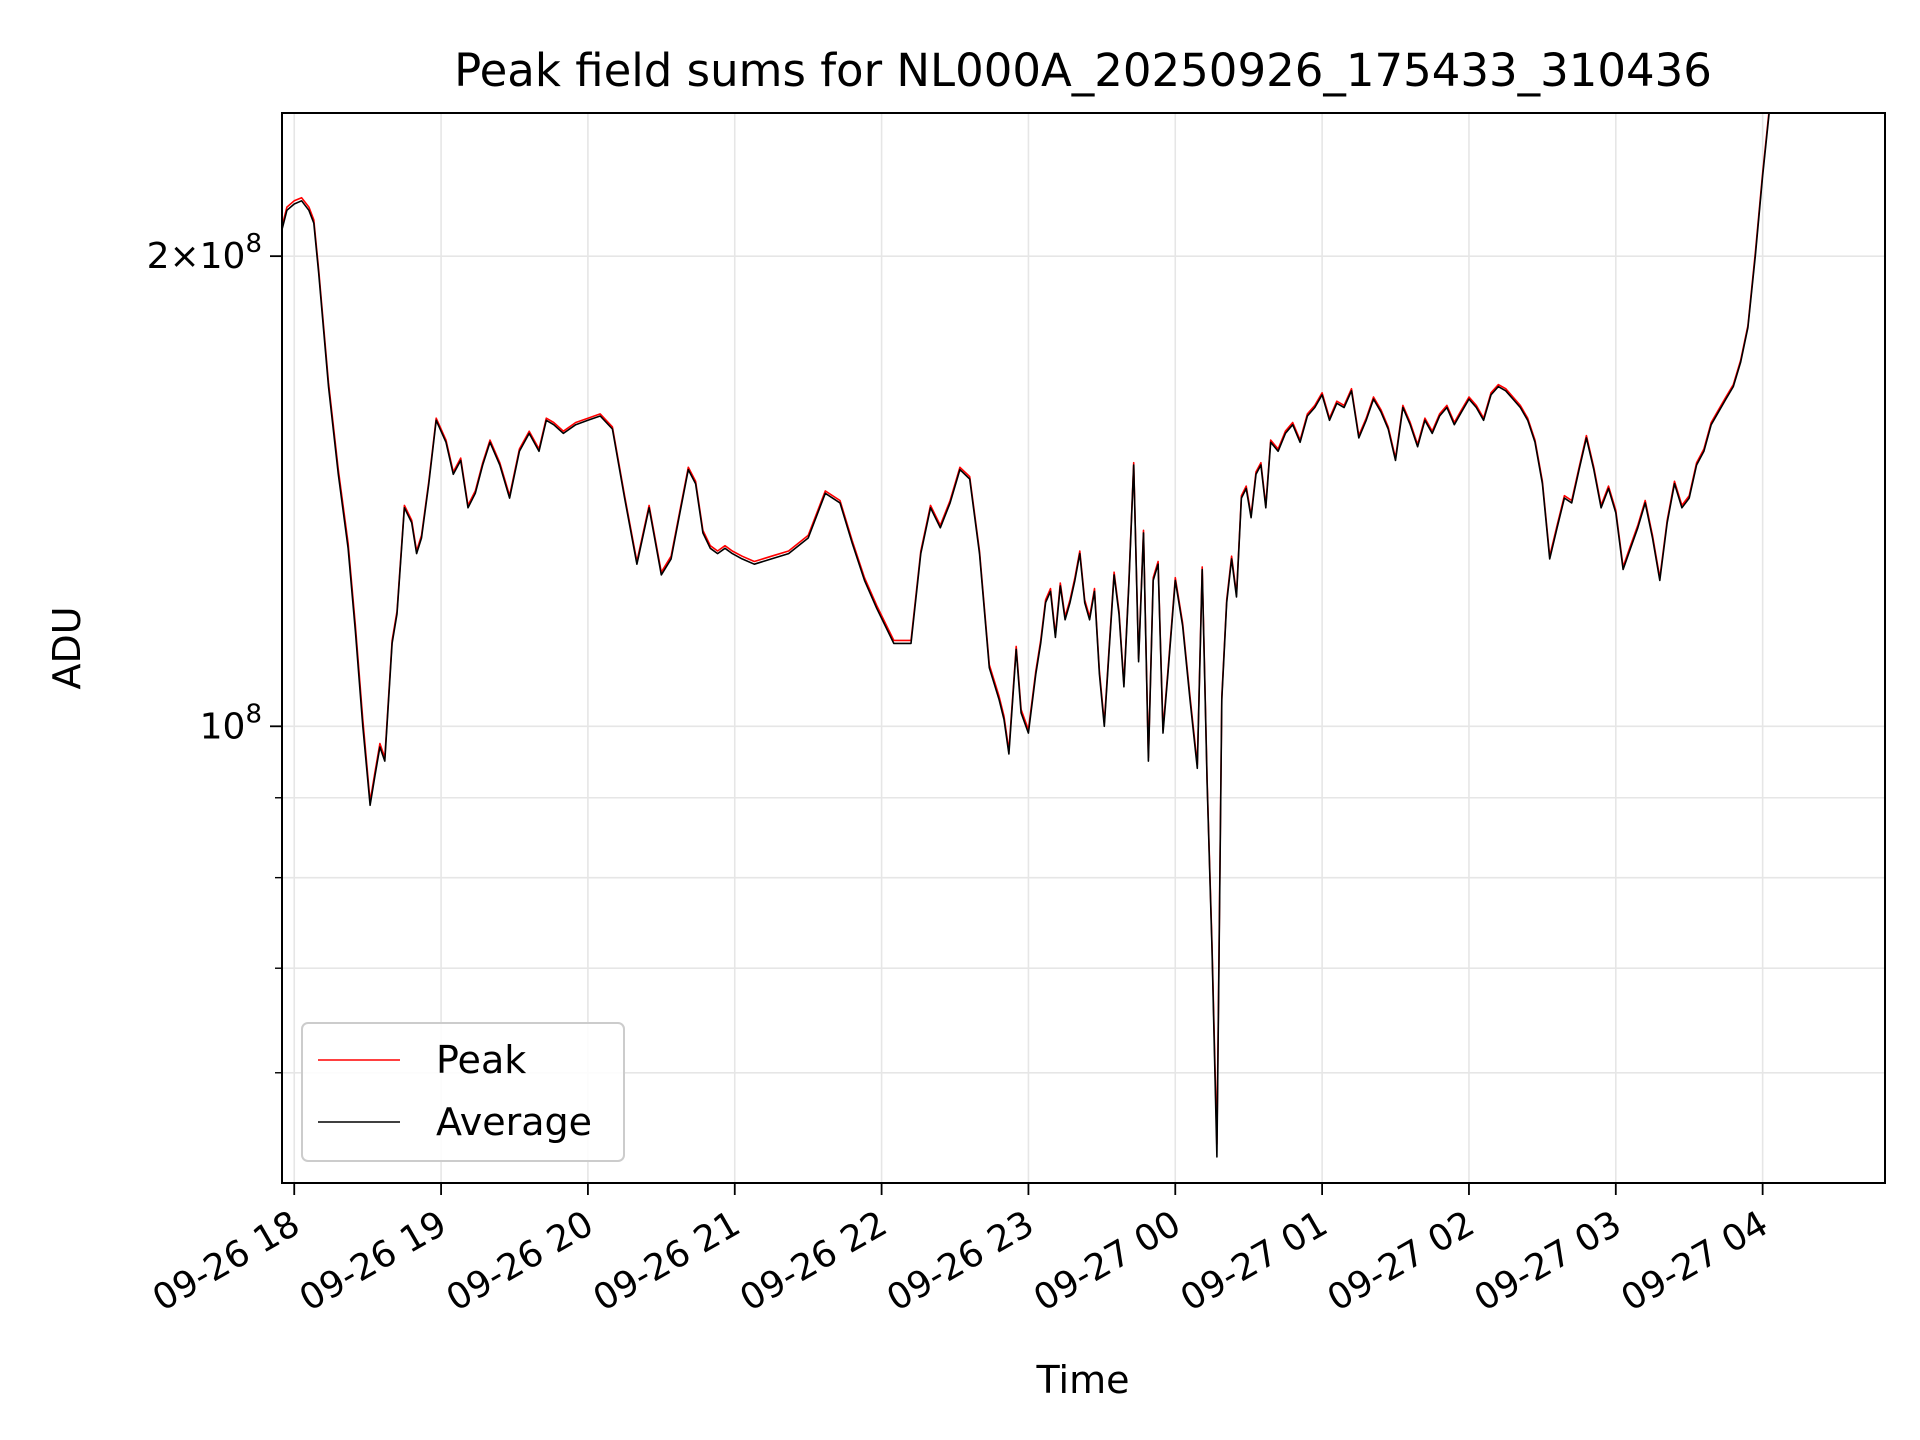 Image resolution: width=1920 pixels, height=1440 pixels. Describe the element at coordinates (67, 647) in the screenshot. I see `y-axis-label: ADU` at that location.